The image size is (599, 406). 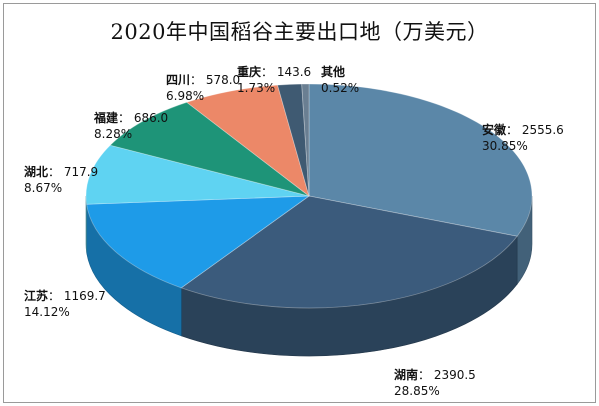 What do you see at coordinates (249, 71) in the screenshot?
I see `label-name: 重庆` at bounding box center [249, 71].